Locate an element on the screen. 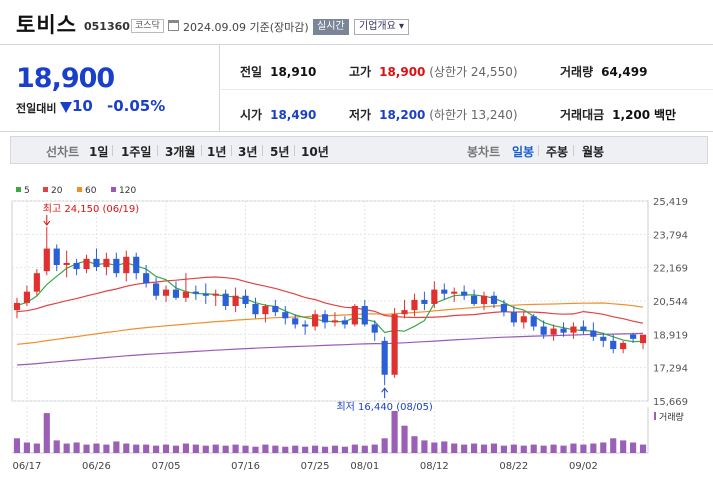 The image size is (713, 478). tab-monthly: 월봉 is located at coordinates (593, 152).